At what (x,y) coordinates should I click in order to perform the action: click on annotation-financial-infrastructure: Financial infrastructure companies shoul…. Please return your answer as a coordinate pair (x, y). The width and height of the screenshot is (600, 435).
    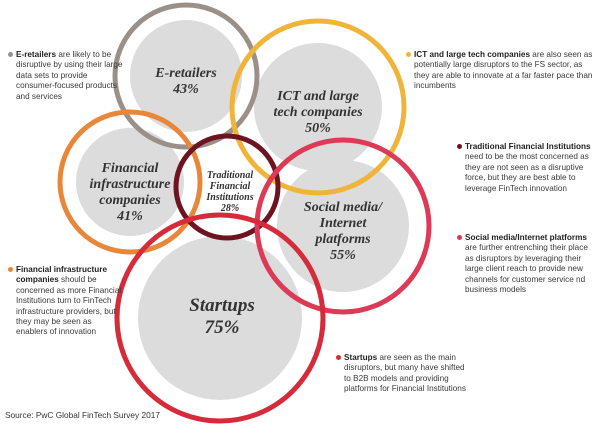
    Looking at the image, I should click on (66, 301).